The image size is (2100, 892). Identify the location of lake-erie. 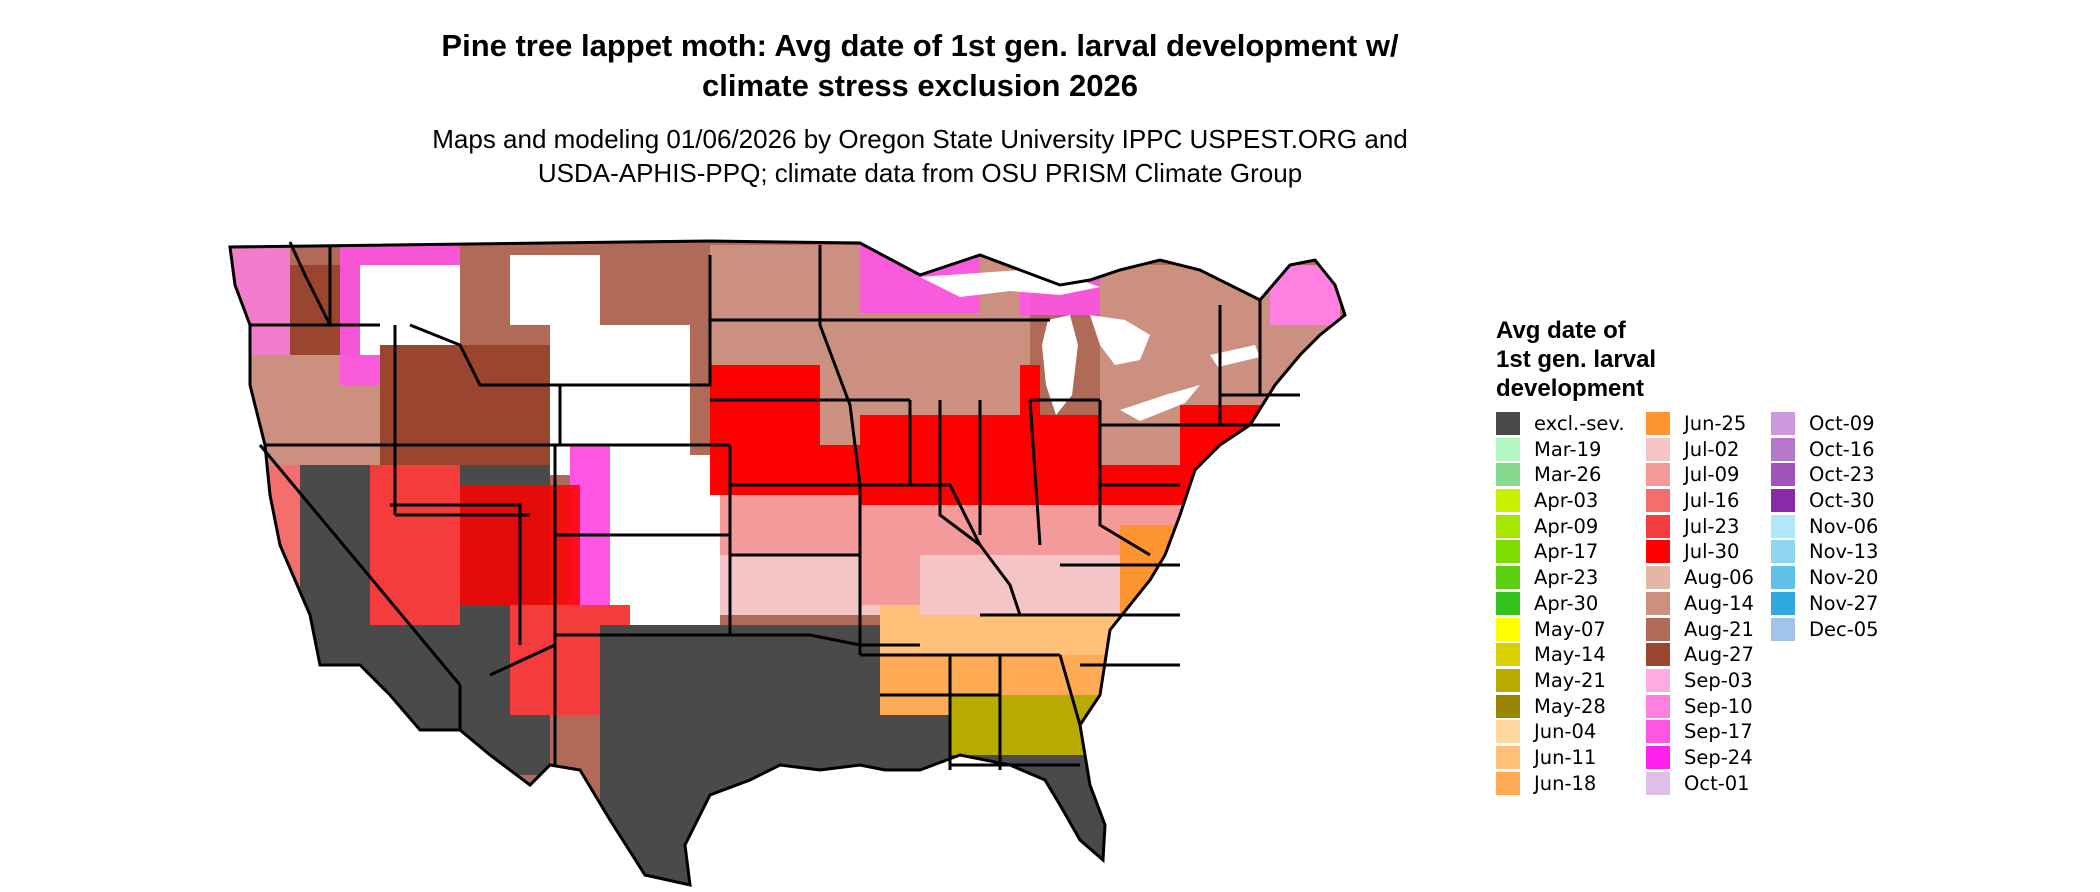
(1160, 403).